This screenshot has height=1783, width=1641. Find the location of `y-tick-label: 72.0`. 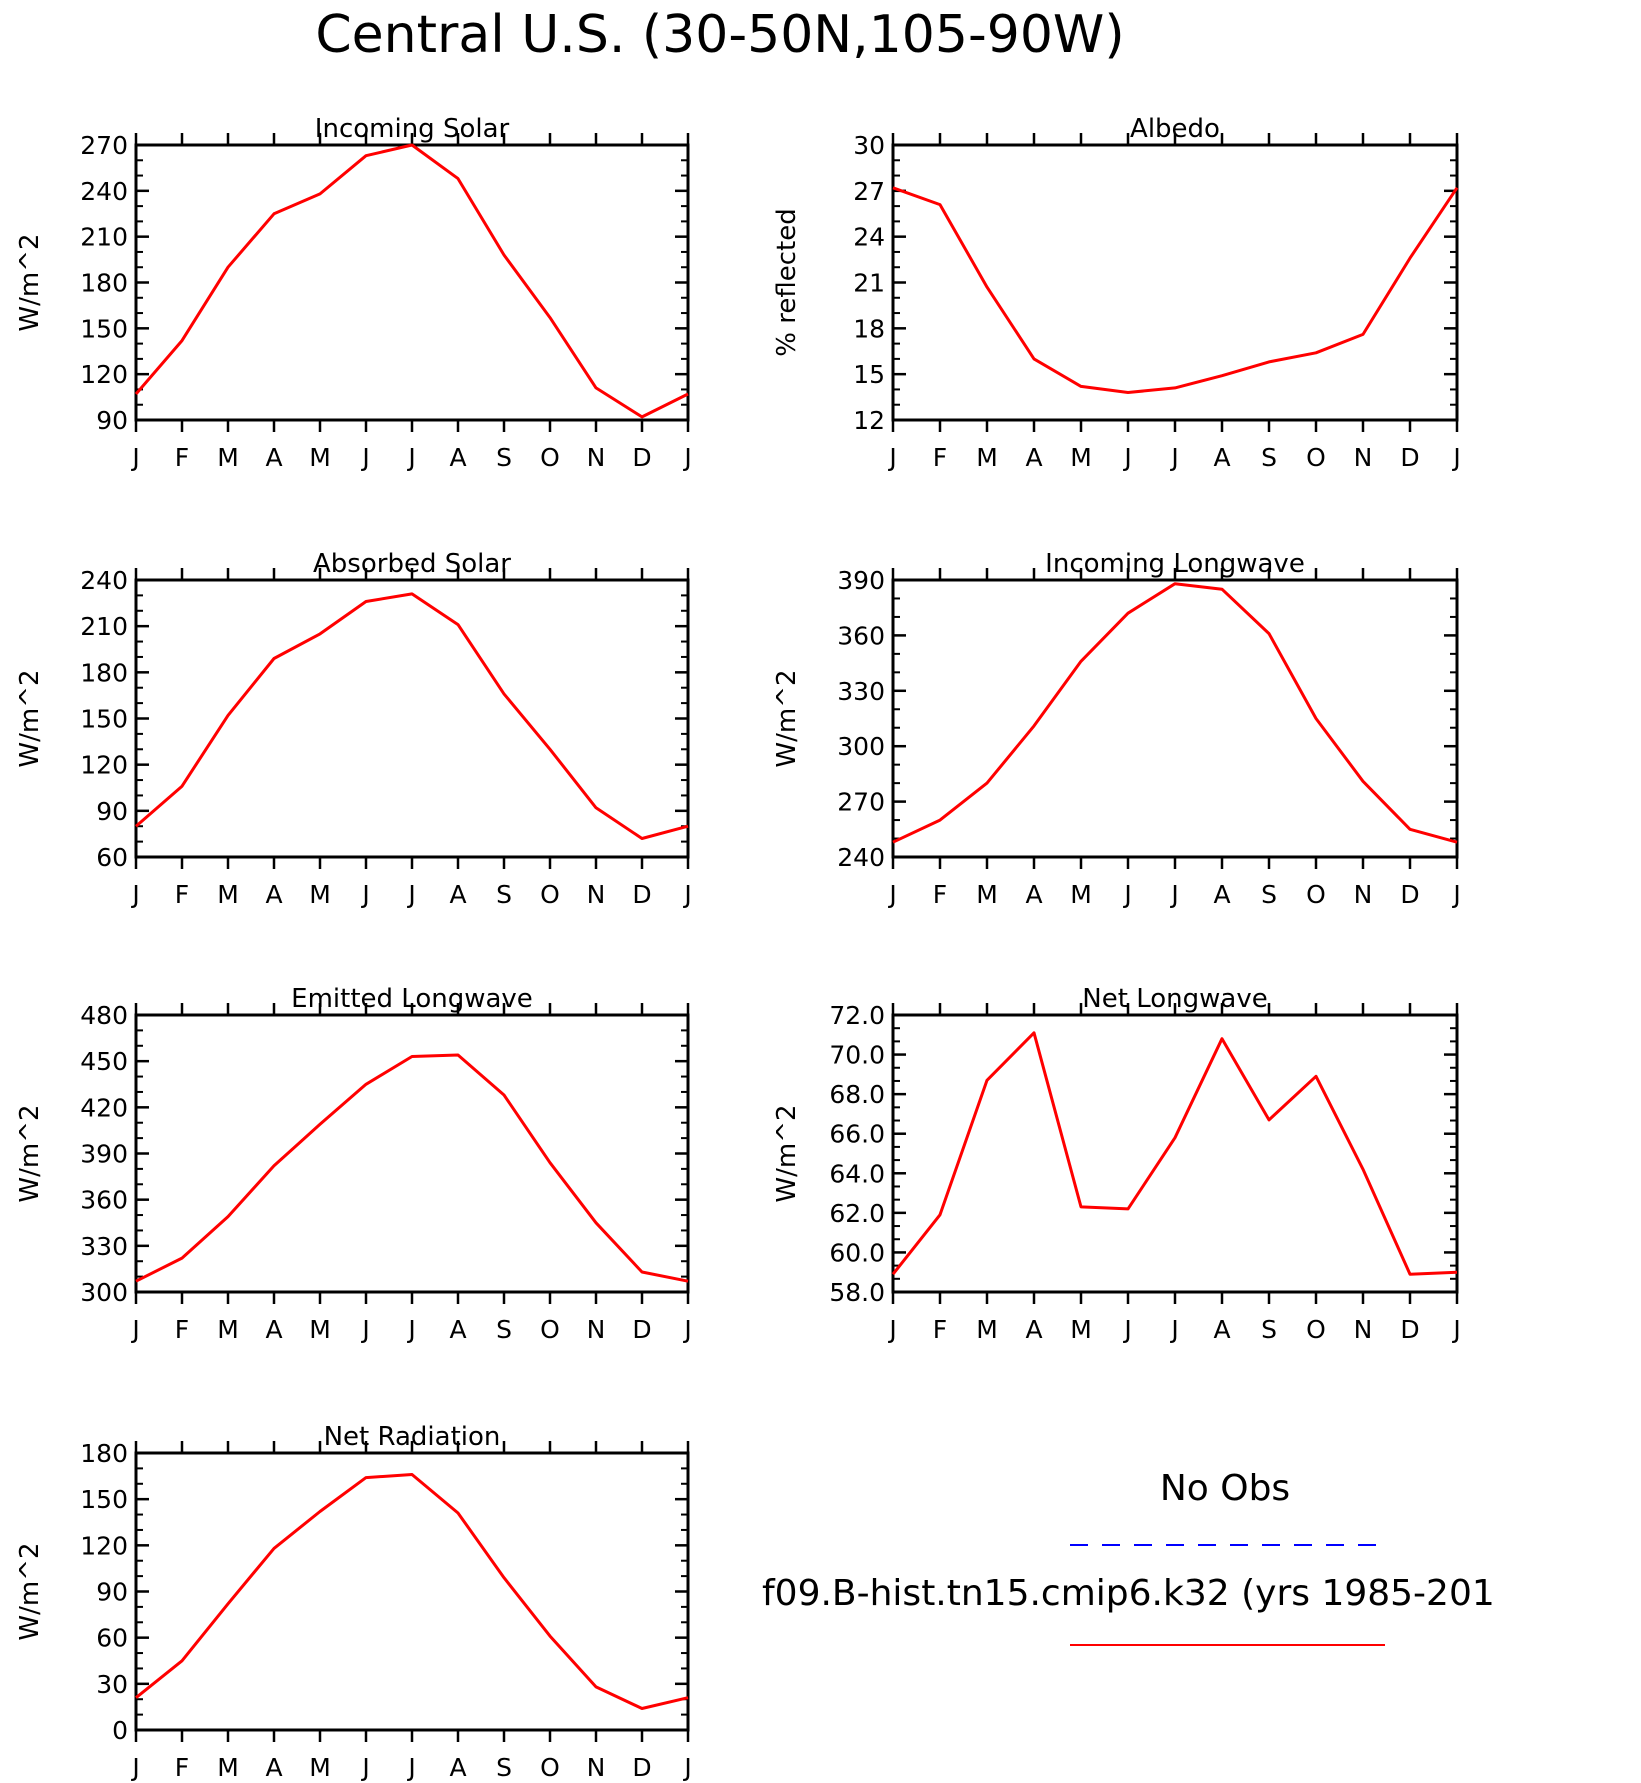

y-tick-label: 72.0 is located at coordinates (857, 1015).